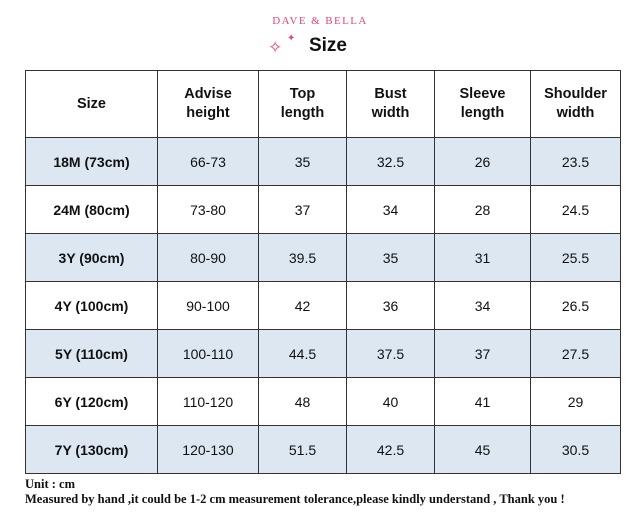 Image resolution: width=640 pixels, height=519 pixels. I want to click on cell-top-length: 51.5, so click(302, 449).